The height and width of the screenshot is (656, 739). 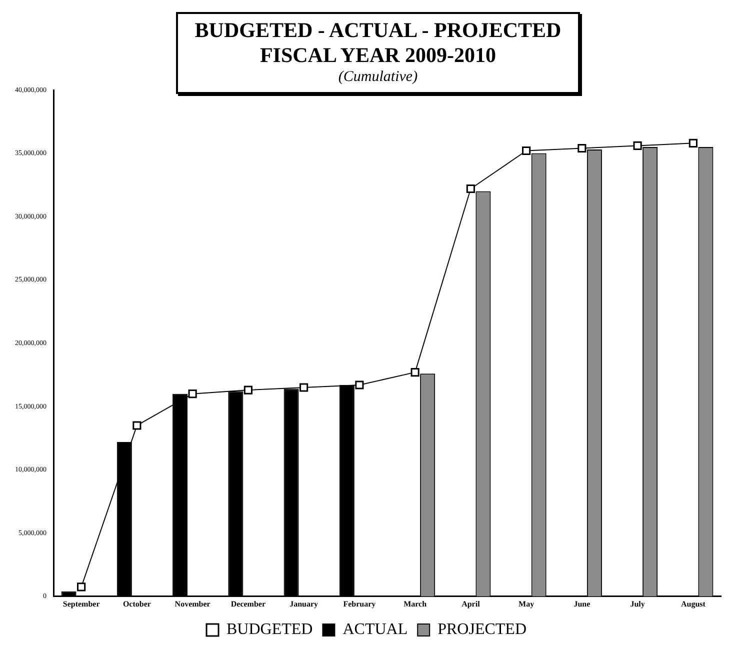 I want to click on x-tick-label: January, so click(x=304, y=603).